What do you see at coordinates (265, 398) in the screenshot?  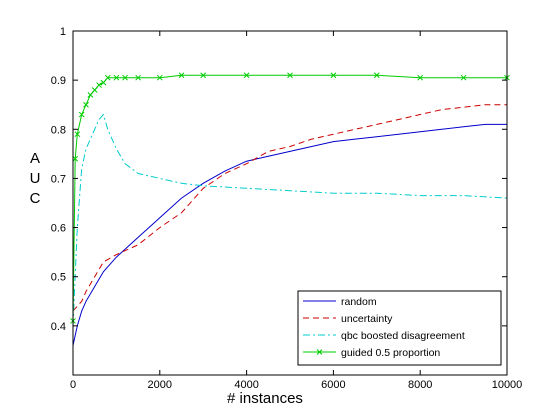 I see `x-axis-label: # instances` at bounding box center [265, 398].